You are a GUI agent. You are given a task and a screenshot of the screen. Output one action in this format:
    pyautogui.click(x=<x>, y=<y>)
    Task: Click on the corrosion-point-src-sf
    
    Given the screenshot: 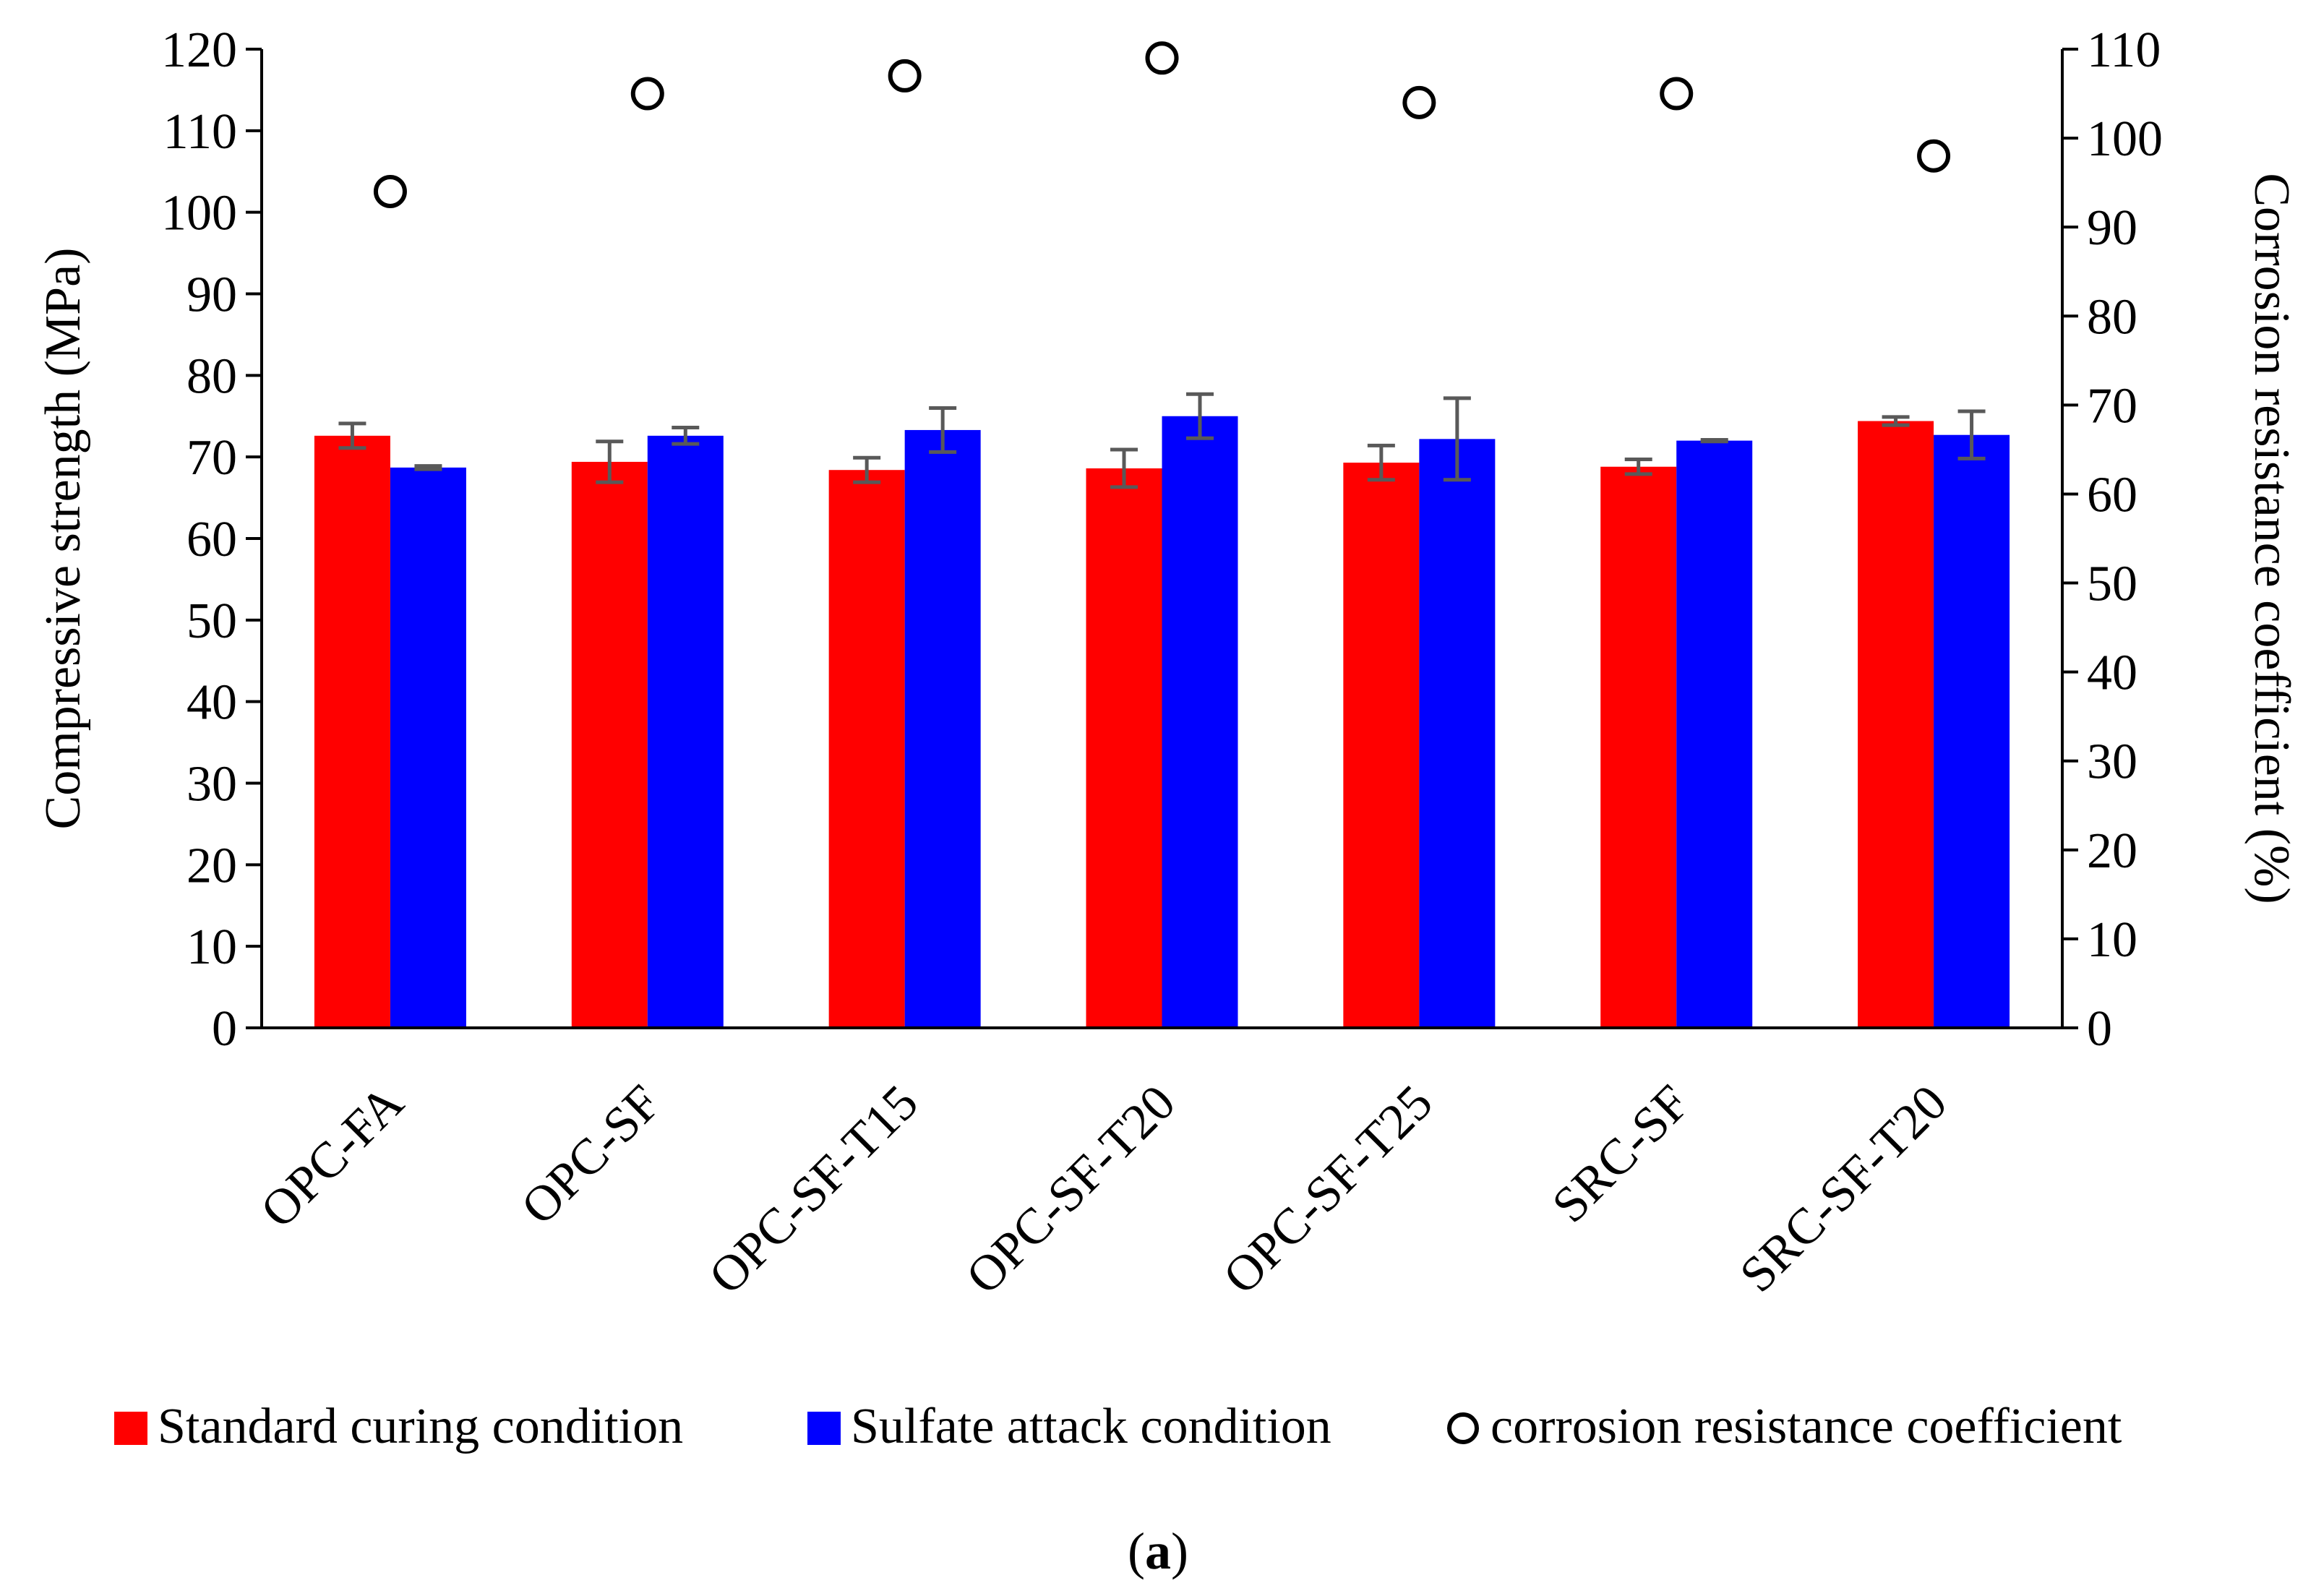 What is the action you would take?
    pyautogui.click(x=1677, y=94)
    